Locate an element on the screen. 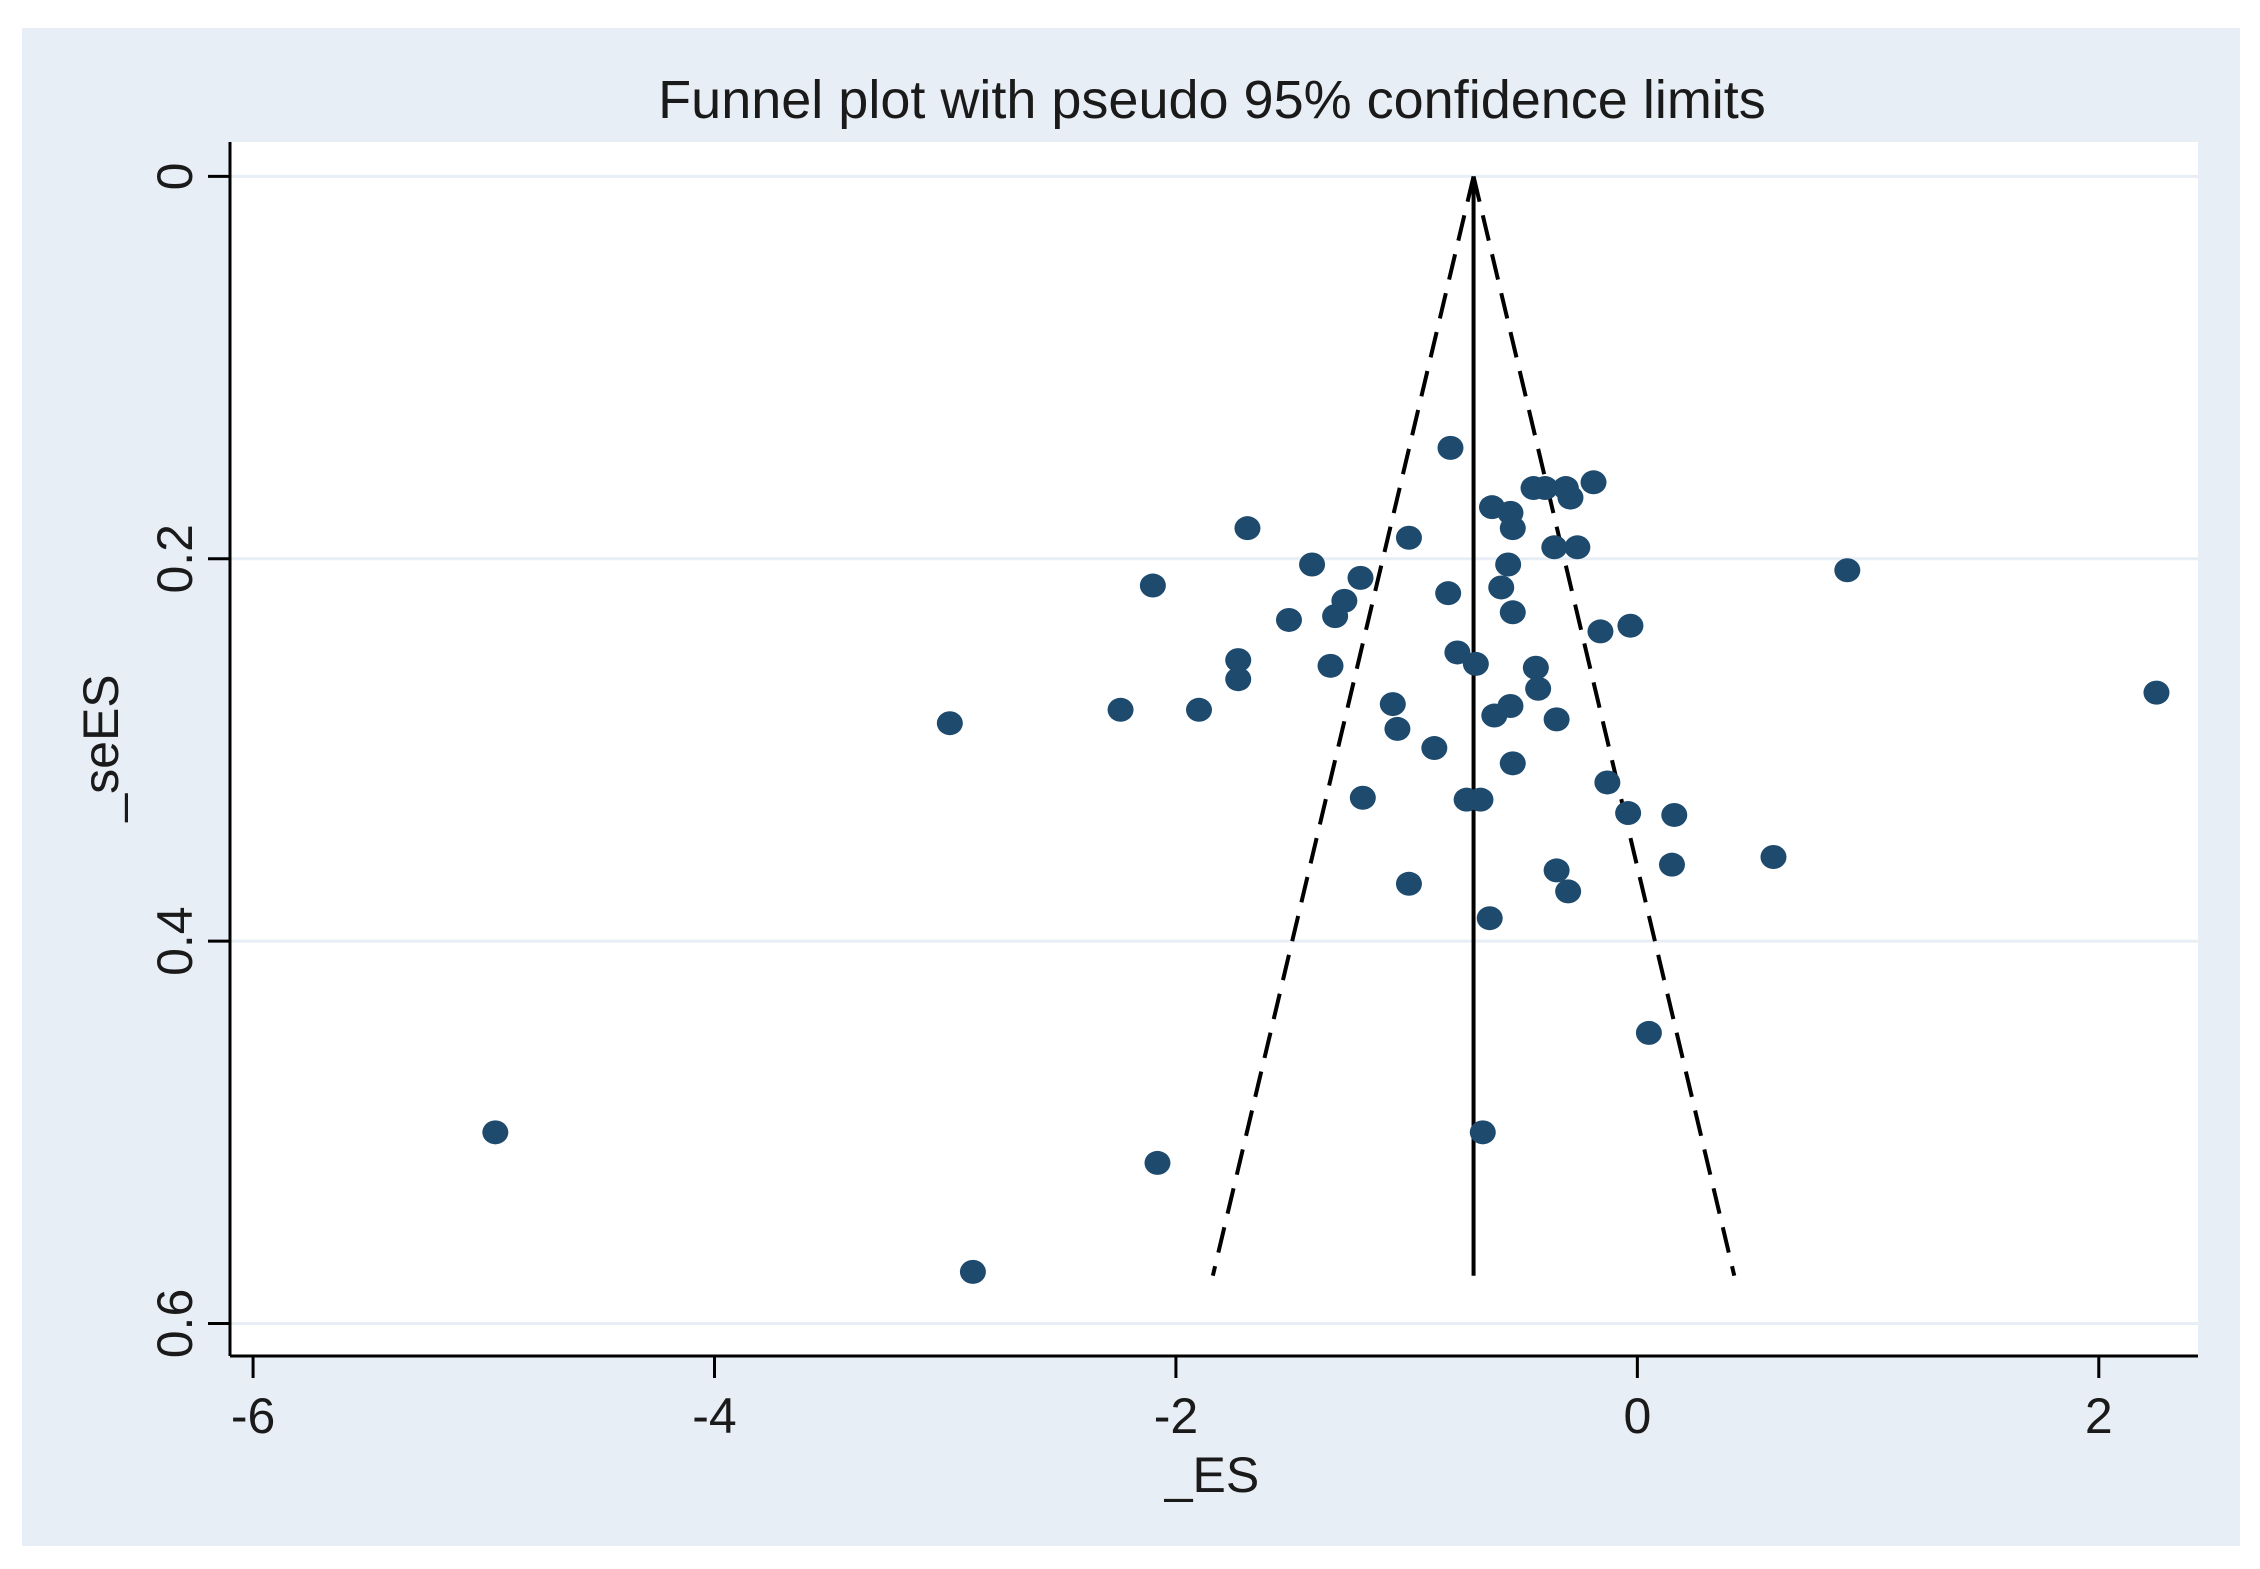  x-tick-label: -2 is located at coordinates (1176, 1416).